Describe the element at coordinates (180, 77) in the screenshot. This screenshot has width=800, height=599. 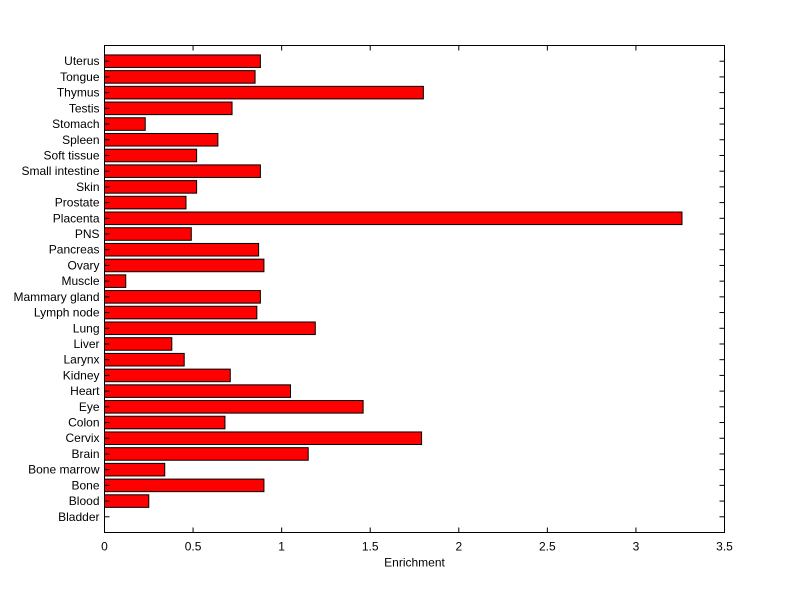
I see `bar-tongue` at that location.